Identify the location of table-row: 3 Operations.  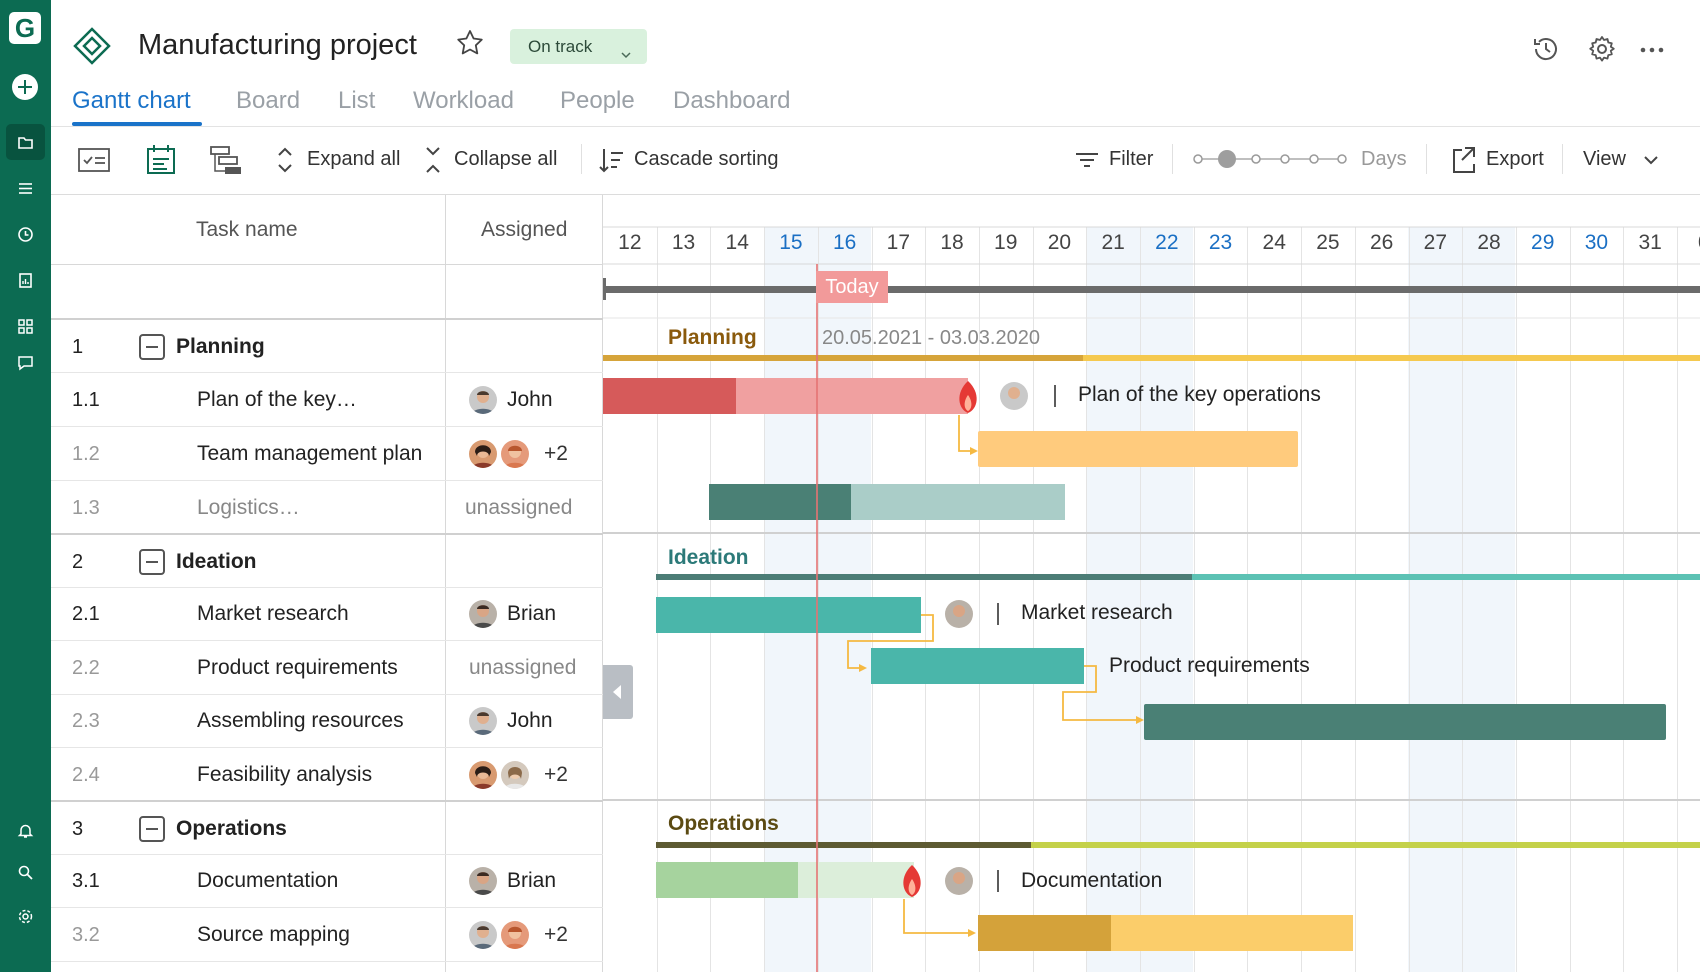
(327, 827).